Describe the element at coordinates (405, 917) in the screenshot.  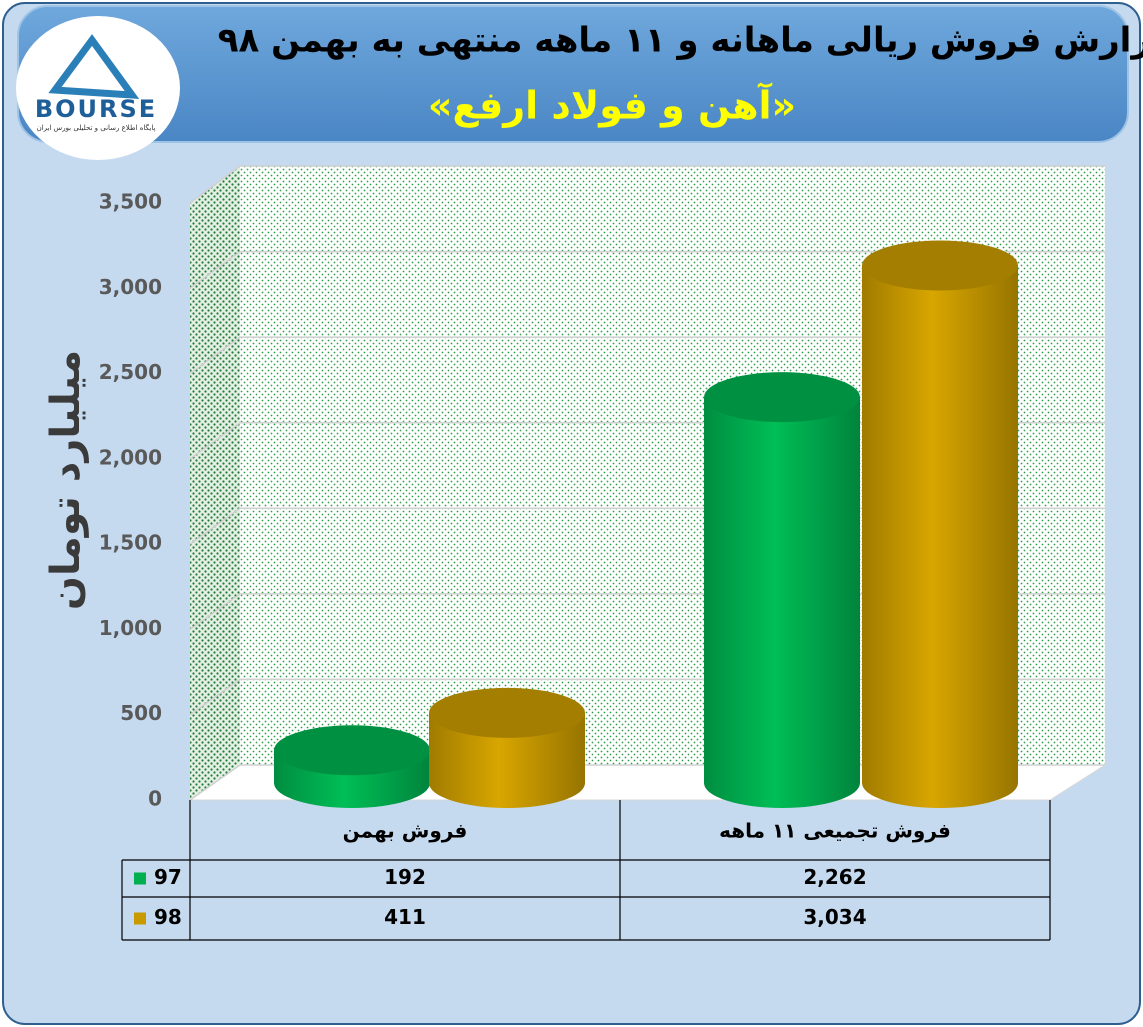
I see `data-label: 411` at that location.